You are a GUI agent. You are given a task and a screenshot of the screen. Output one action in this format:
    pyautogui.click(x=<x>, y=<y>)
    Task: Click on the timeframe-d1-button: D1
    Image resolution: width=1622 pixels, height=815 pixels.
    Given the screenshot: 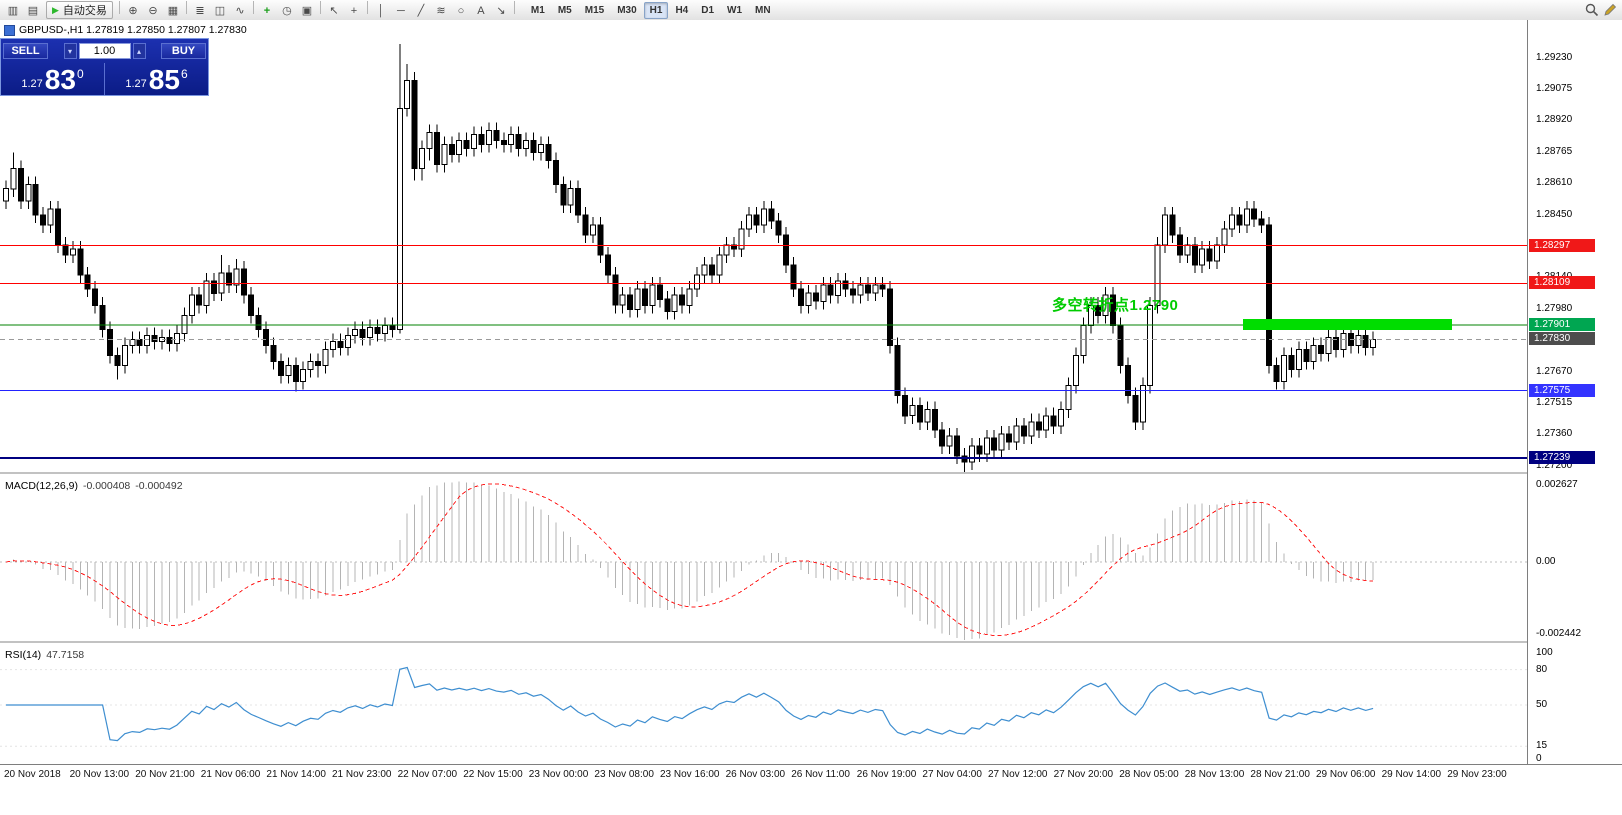 What is the action you would take?
    pyautogui.click(x=708, y=10)
    